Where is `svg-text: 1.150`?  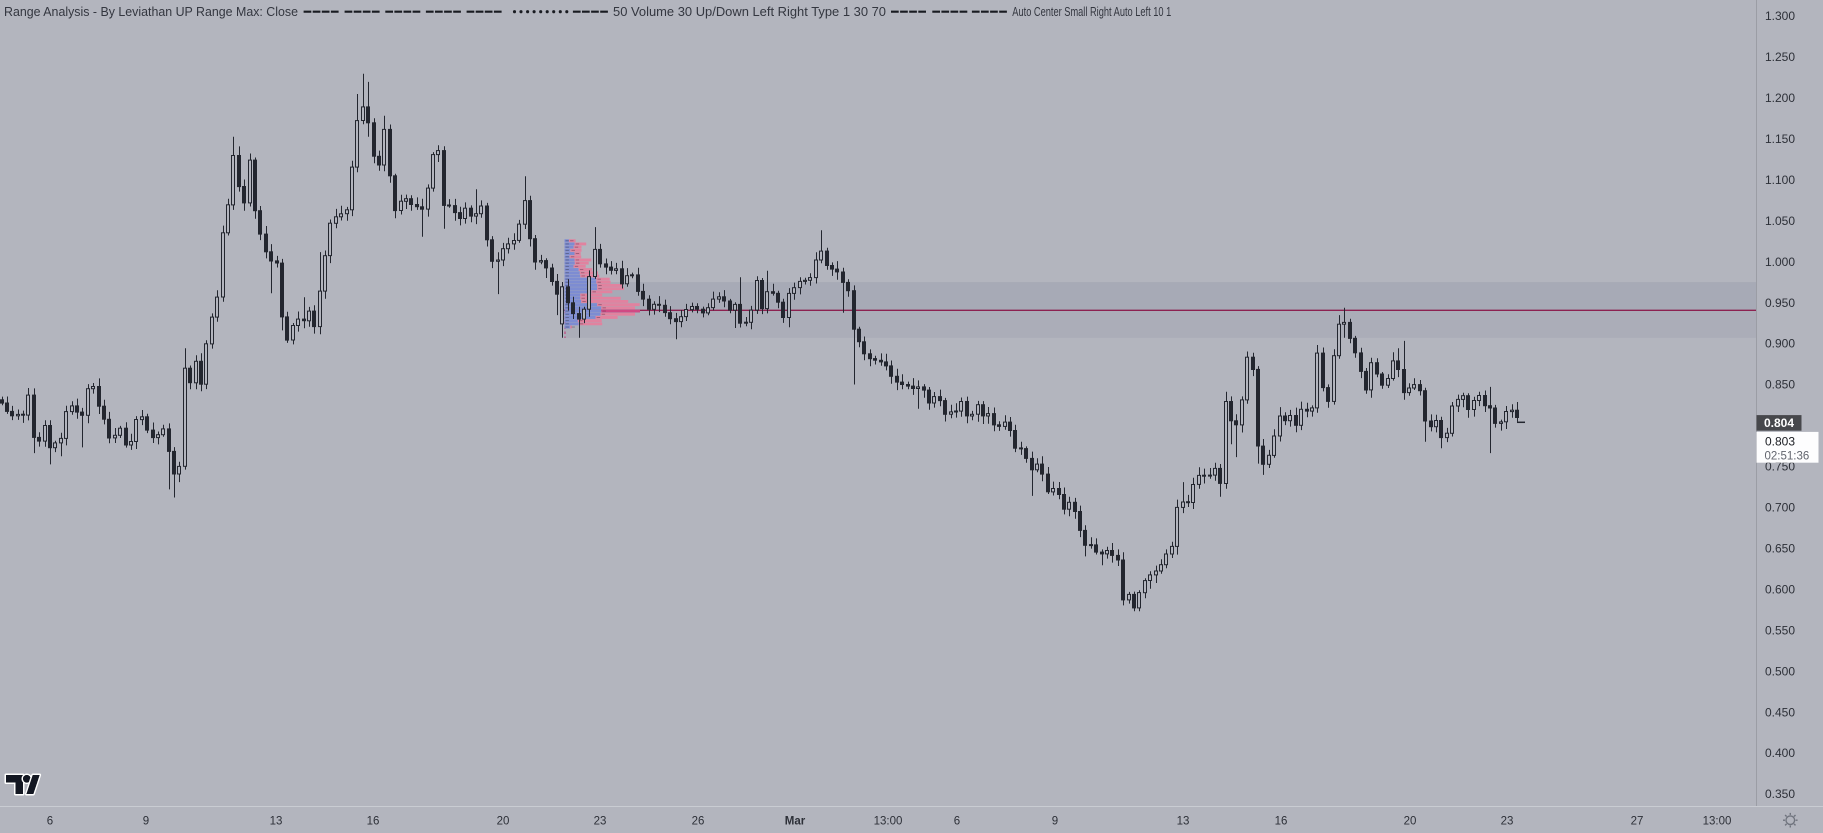 svg-text: 1.150 is located at coordinates (1780, 139).